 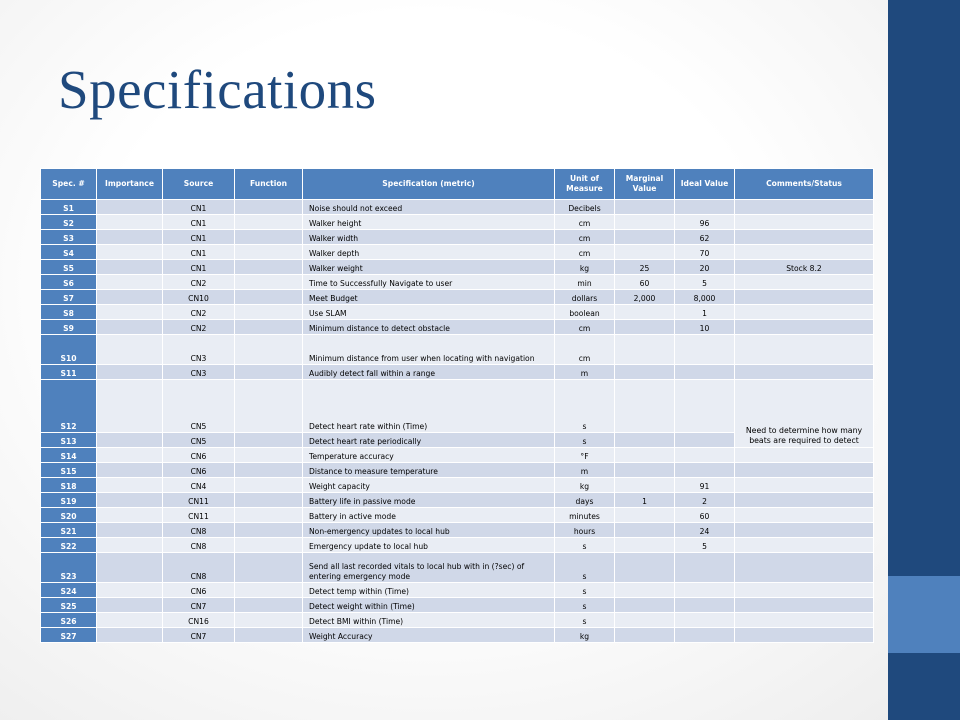 I want to click on cell-metric: Noise should not exceed, so click(x=428, y=207).